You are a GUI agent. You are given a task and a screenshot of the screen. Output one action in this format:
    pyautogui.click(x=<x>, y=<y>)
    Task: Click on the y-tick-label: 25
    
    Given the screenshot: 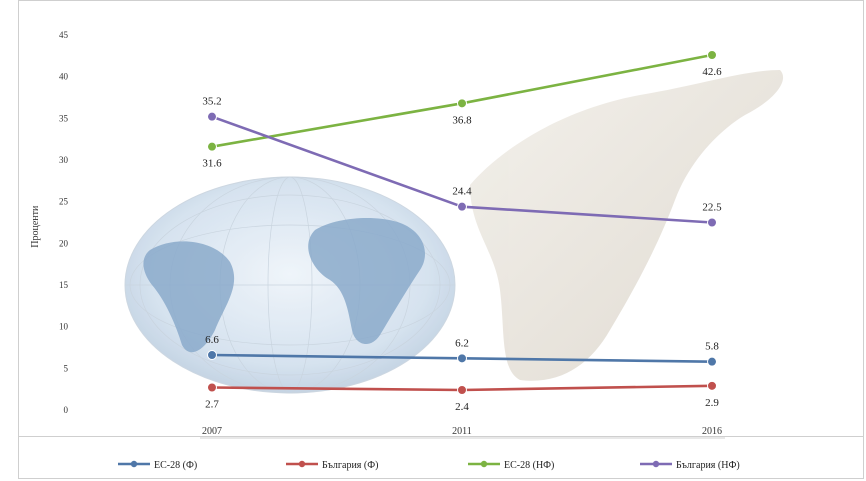 What is the action you would take?
    pyautogui.click(x=64, y=202)
    